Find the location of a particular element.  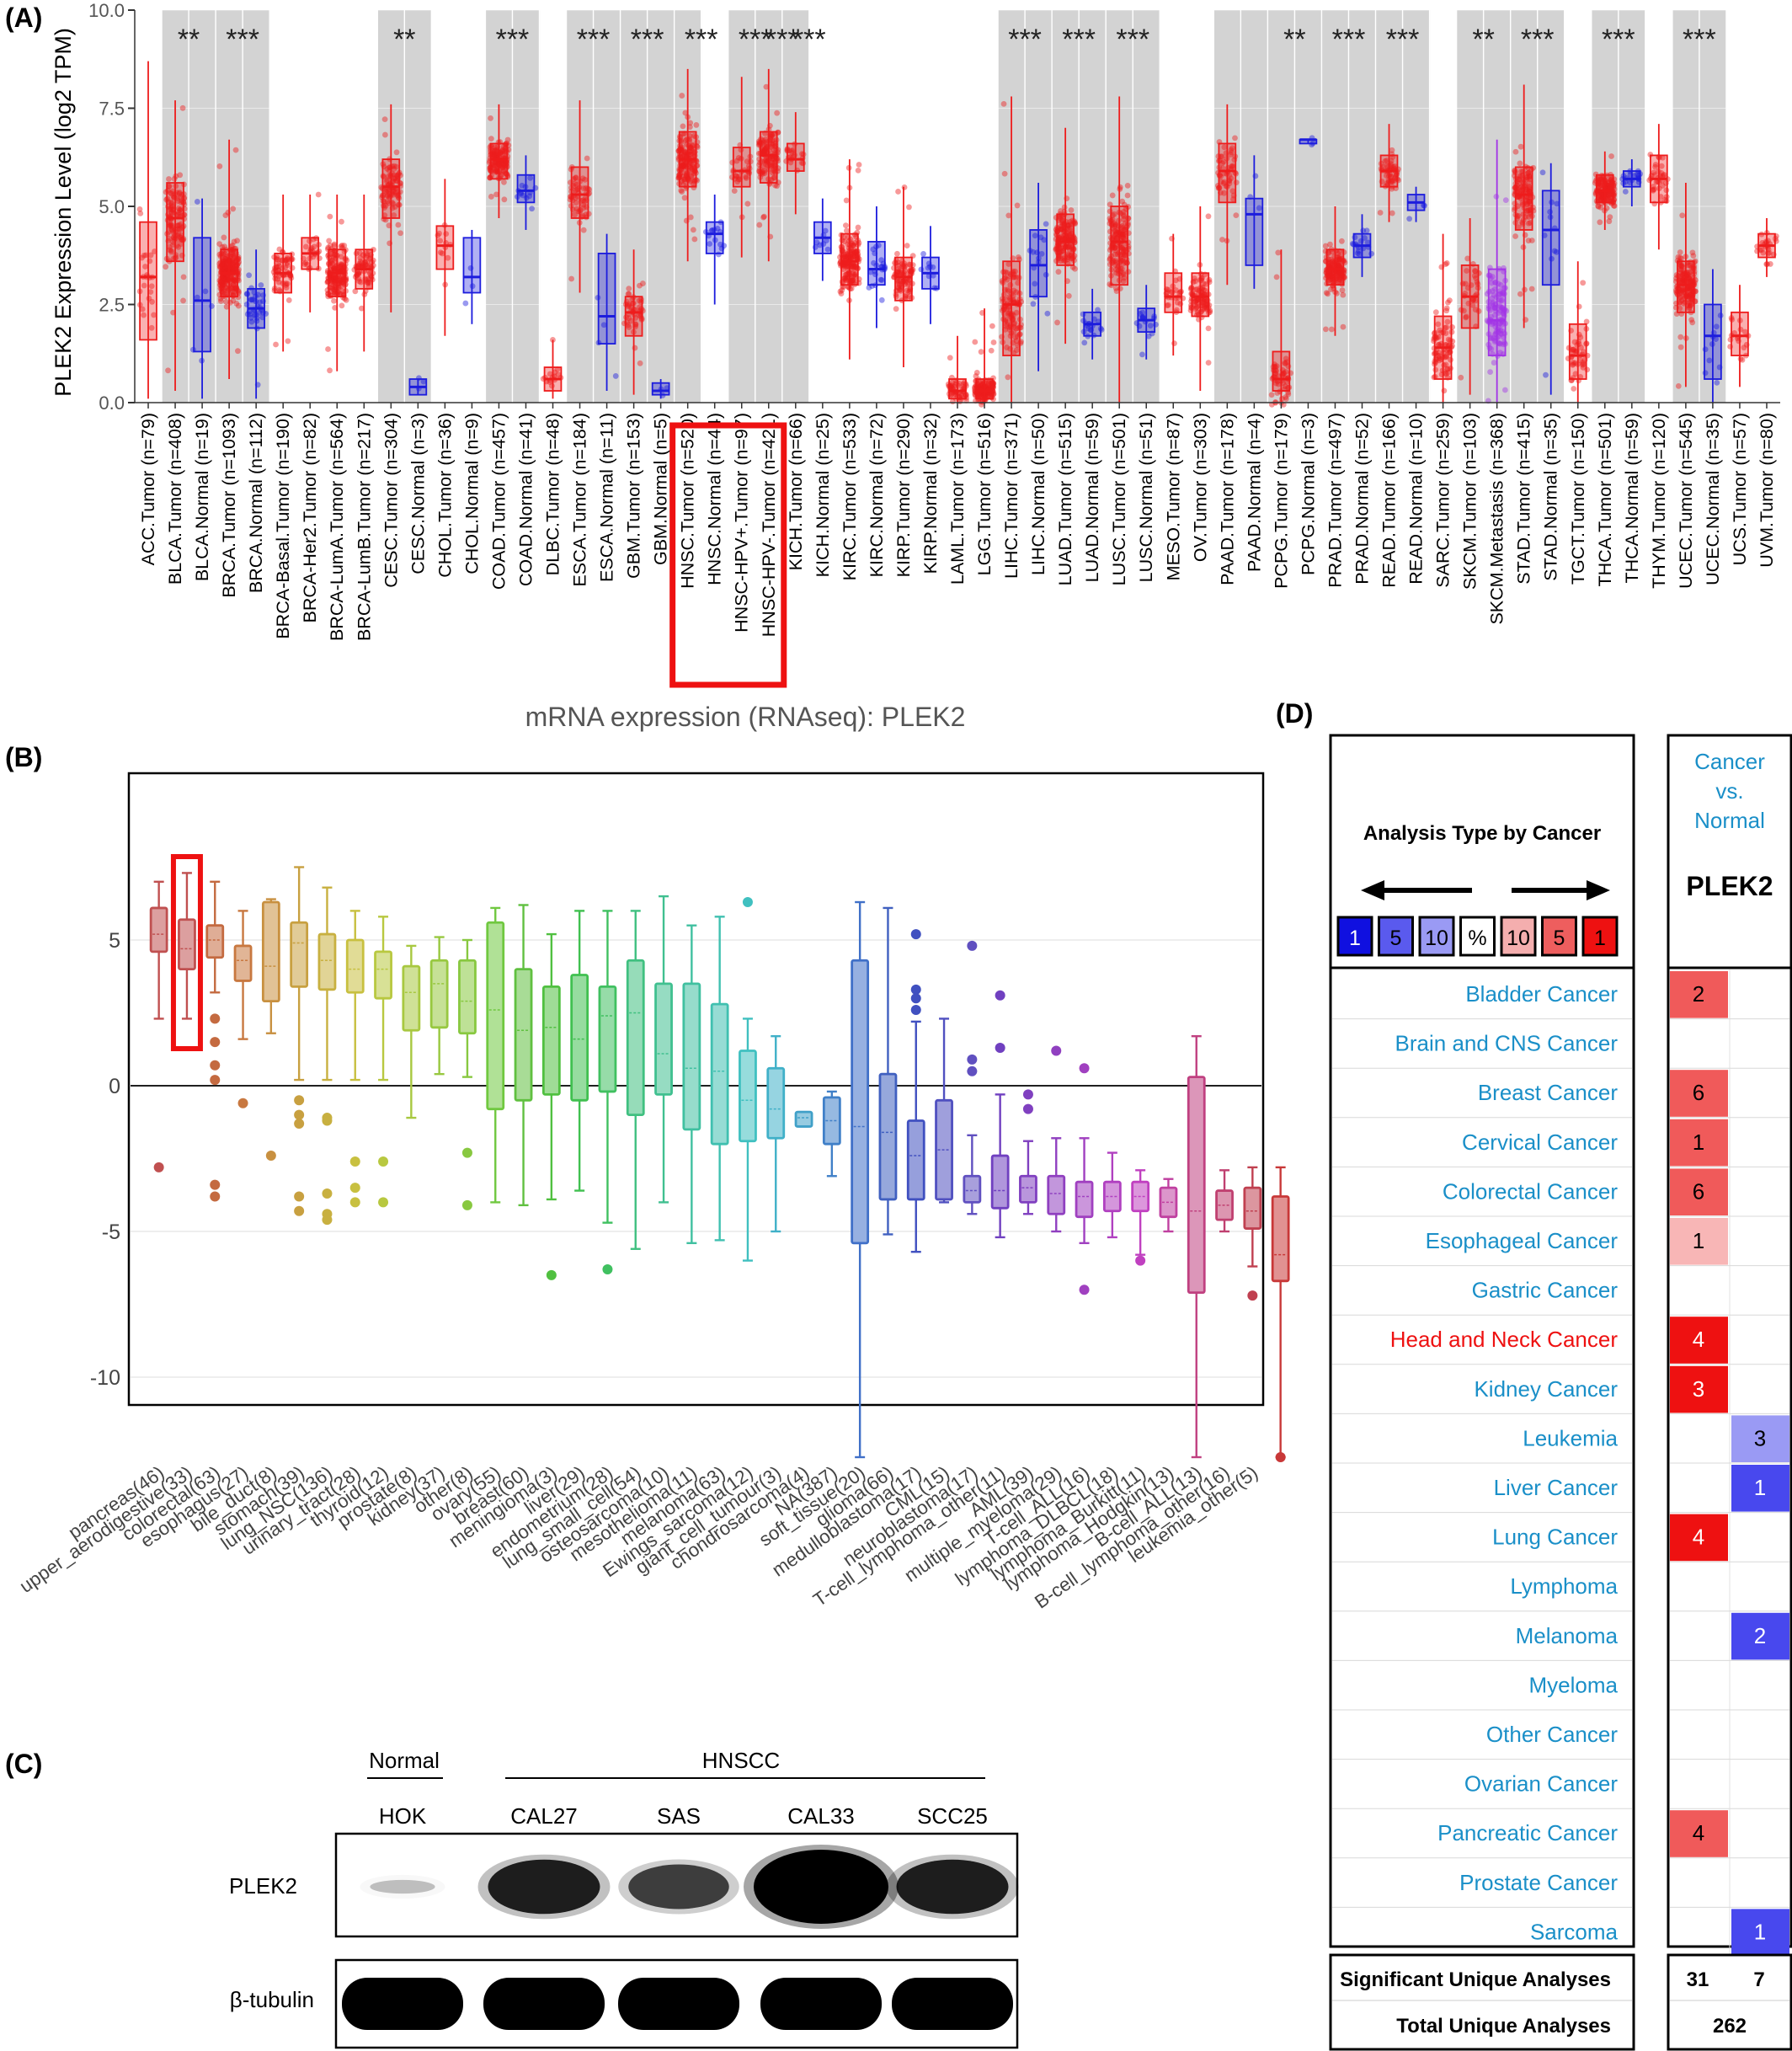

x-label-stad-tumor-n-415: STAD.Tumor (n=415) is located at coordinates (1524, 499).